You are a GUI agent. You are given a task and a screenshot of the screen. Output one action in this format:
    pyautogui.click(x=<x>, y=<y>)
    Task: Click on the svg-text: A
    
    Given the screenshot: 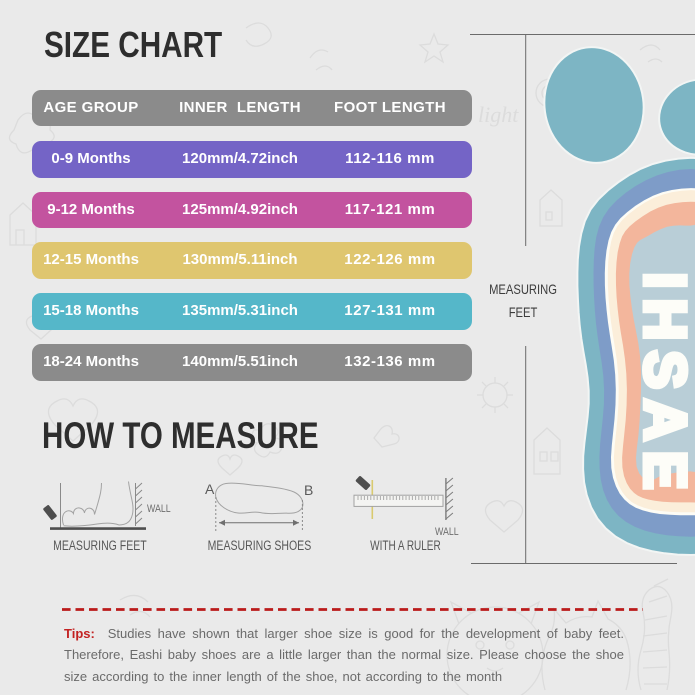 What is the action you would take?
    pyautogui.click(x=210, y=489)
    